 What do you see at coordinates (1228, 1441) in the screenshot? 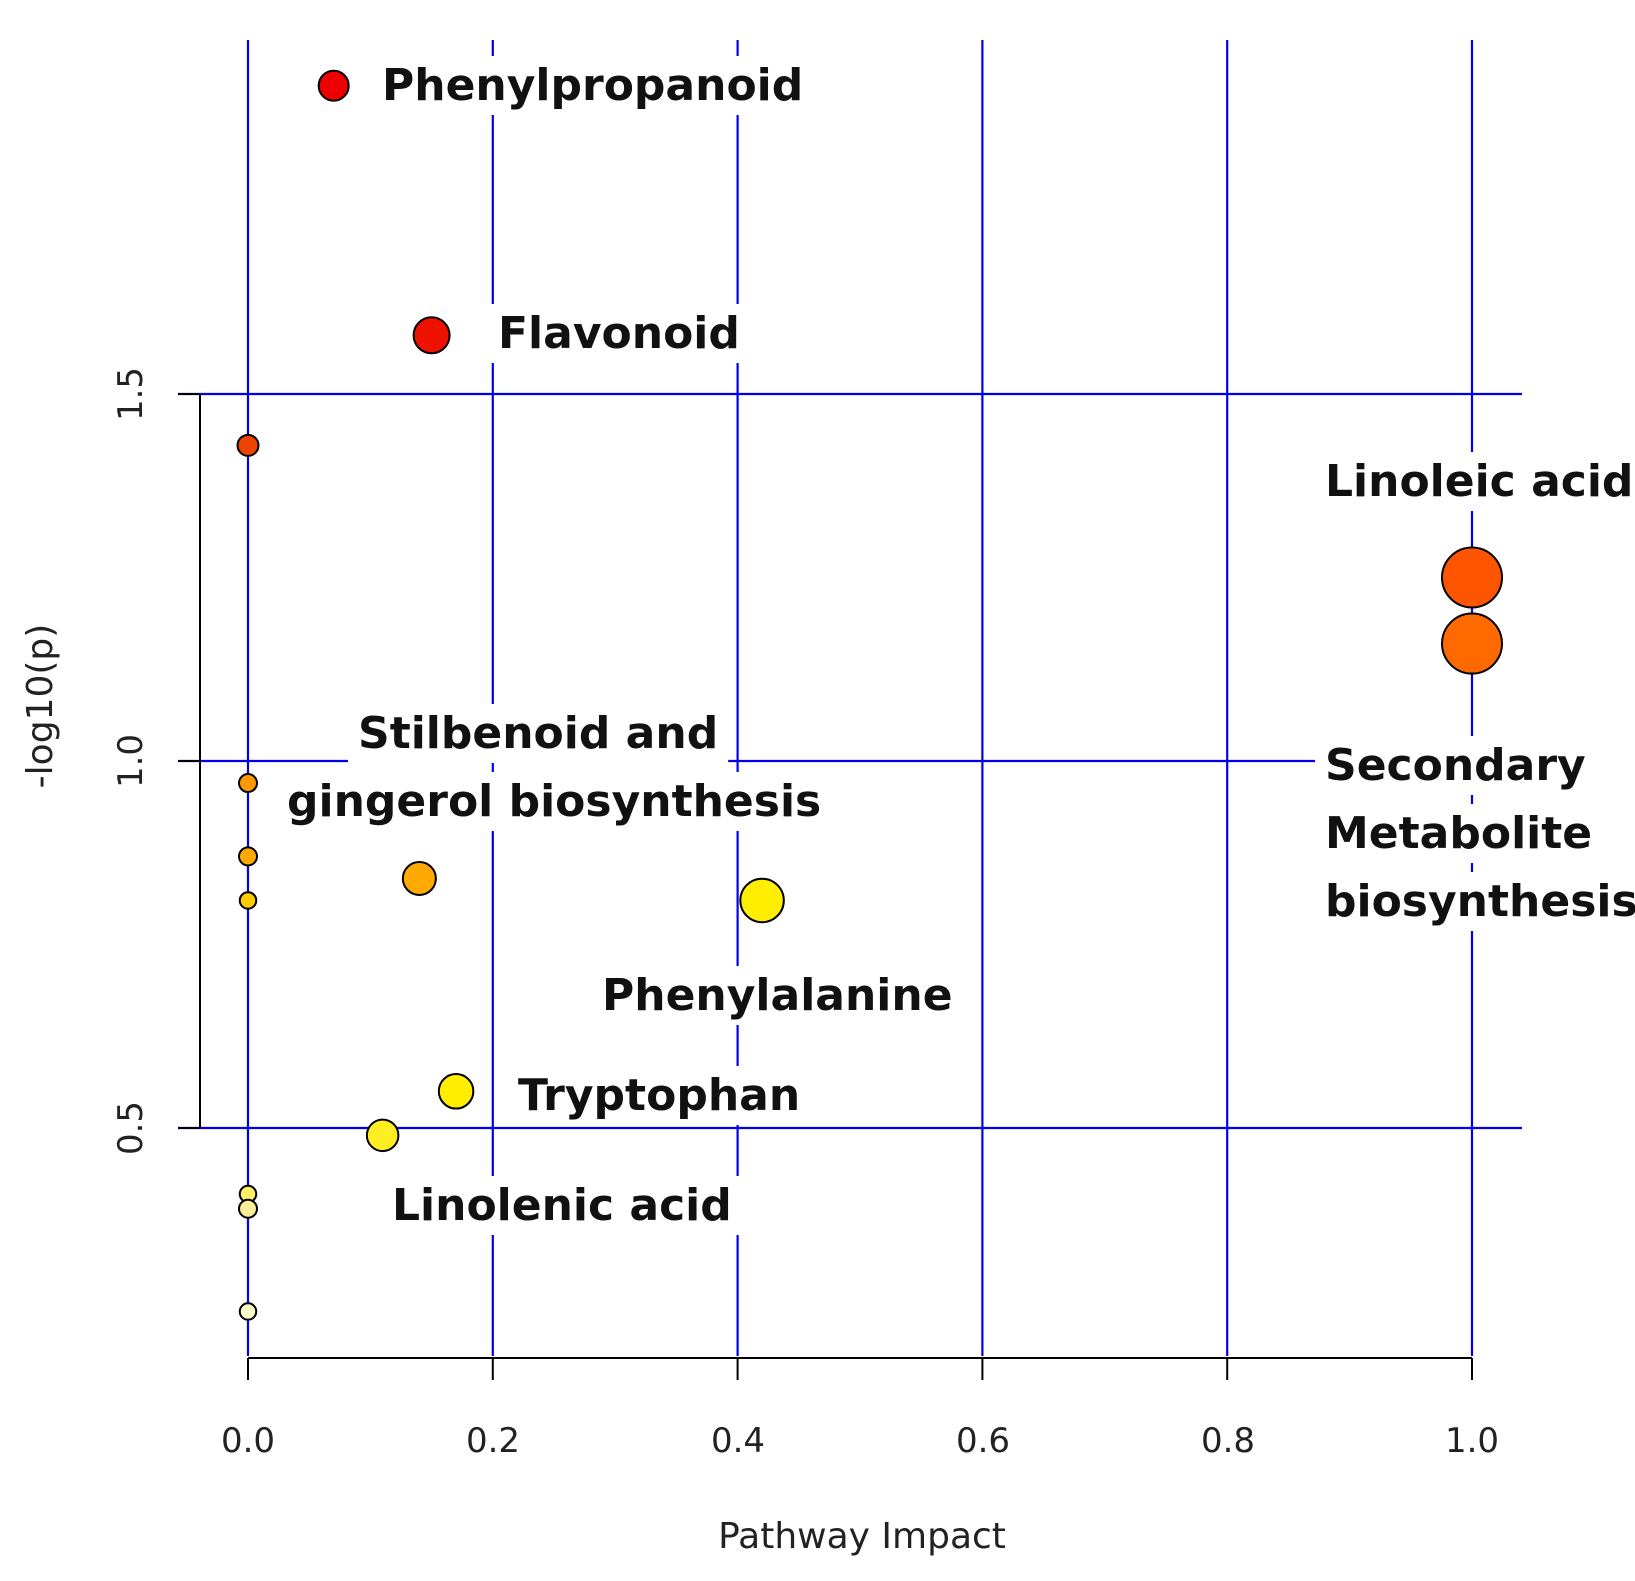
I see `x-tick-label: 0.8` at bounding box center [1228, 1441].